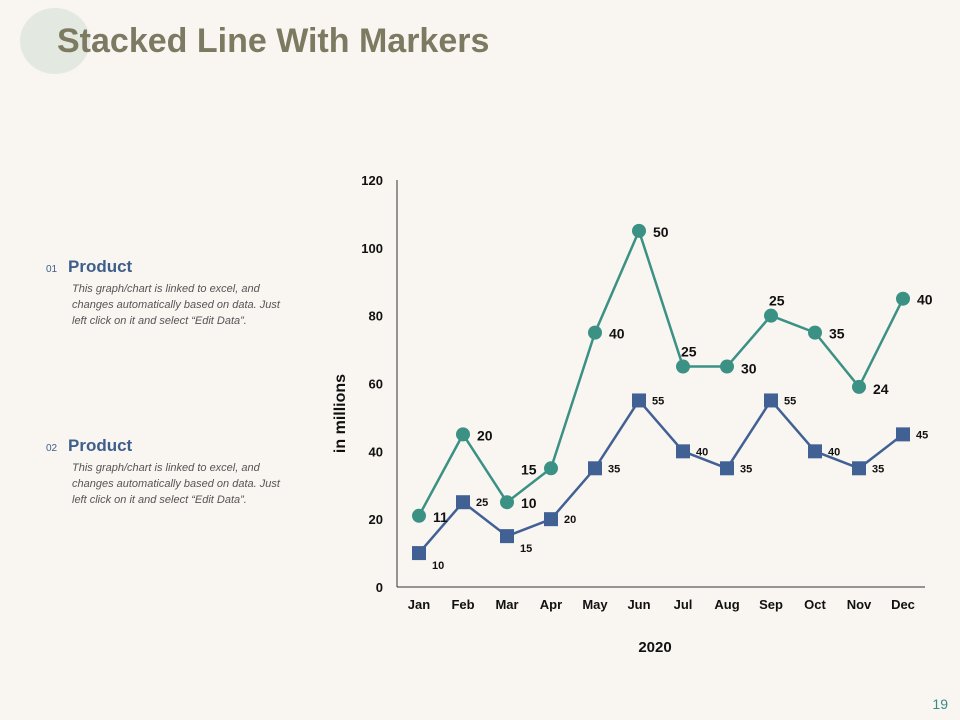 This screenshot has height=720, width=960. What do you see at coordinates (654, 647) in the screenshot?
I see `x-axis-title: 2020` at bounding box center [654, 647].